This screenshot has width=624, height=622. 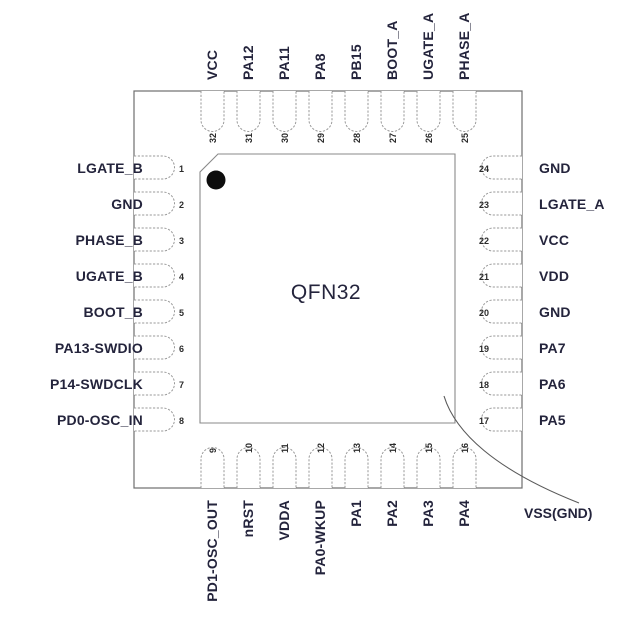 I want to click on pin-number-24: 24, so click(x=484, y=169).